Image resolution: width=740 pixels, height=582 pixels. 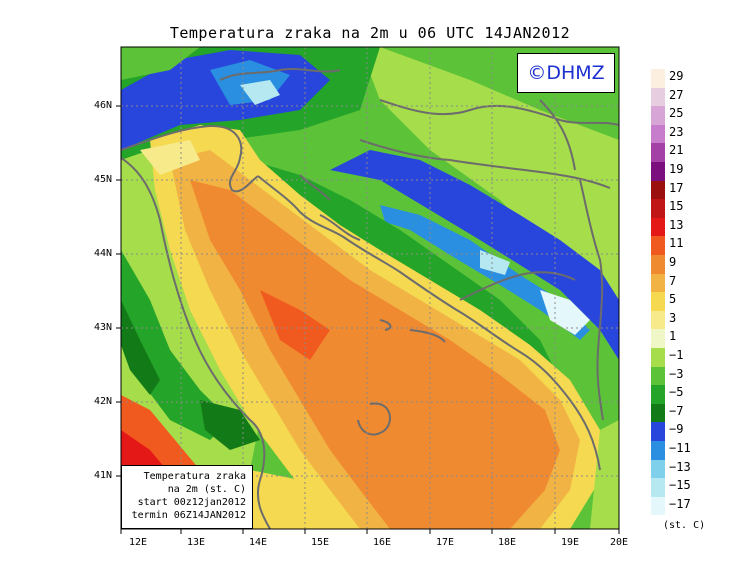 I want to click on legend-label: −13, so click(x=680, y=466).